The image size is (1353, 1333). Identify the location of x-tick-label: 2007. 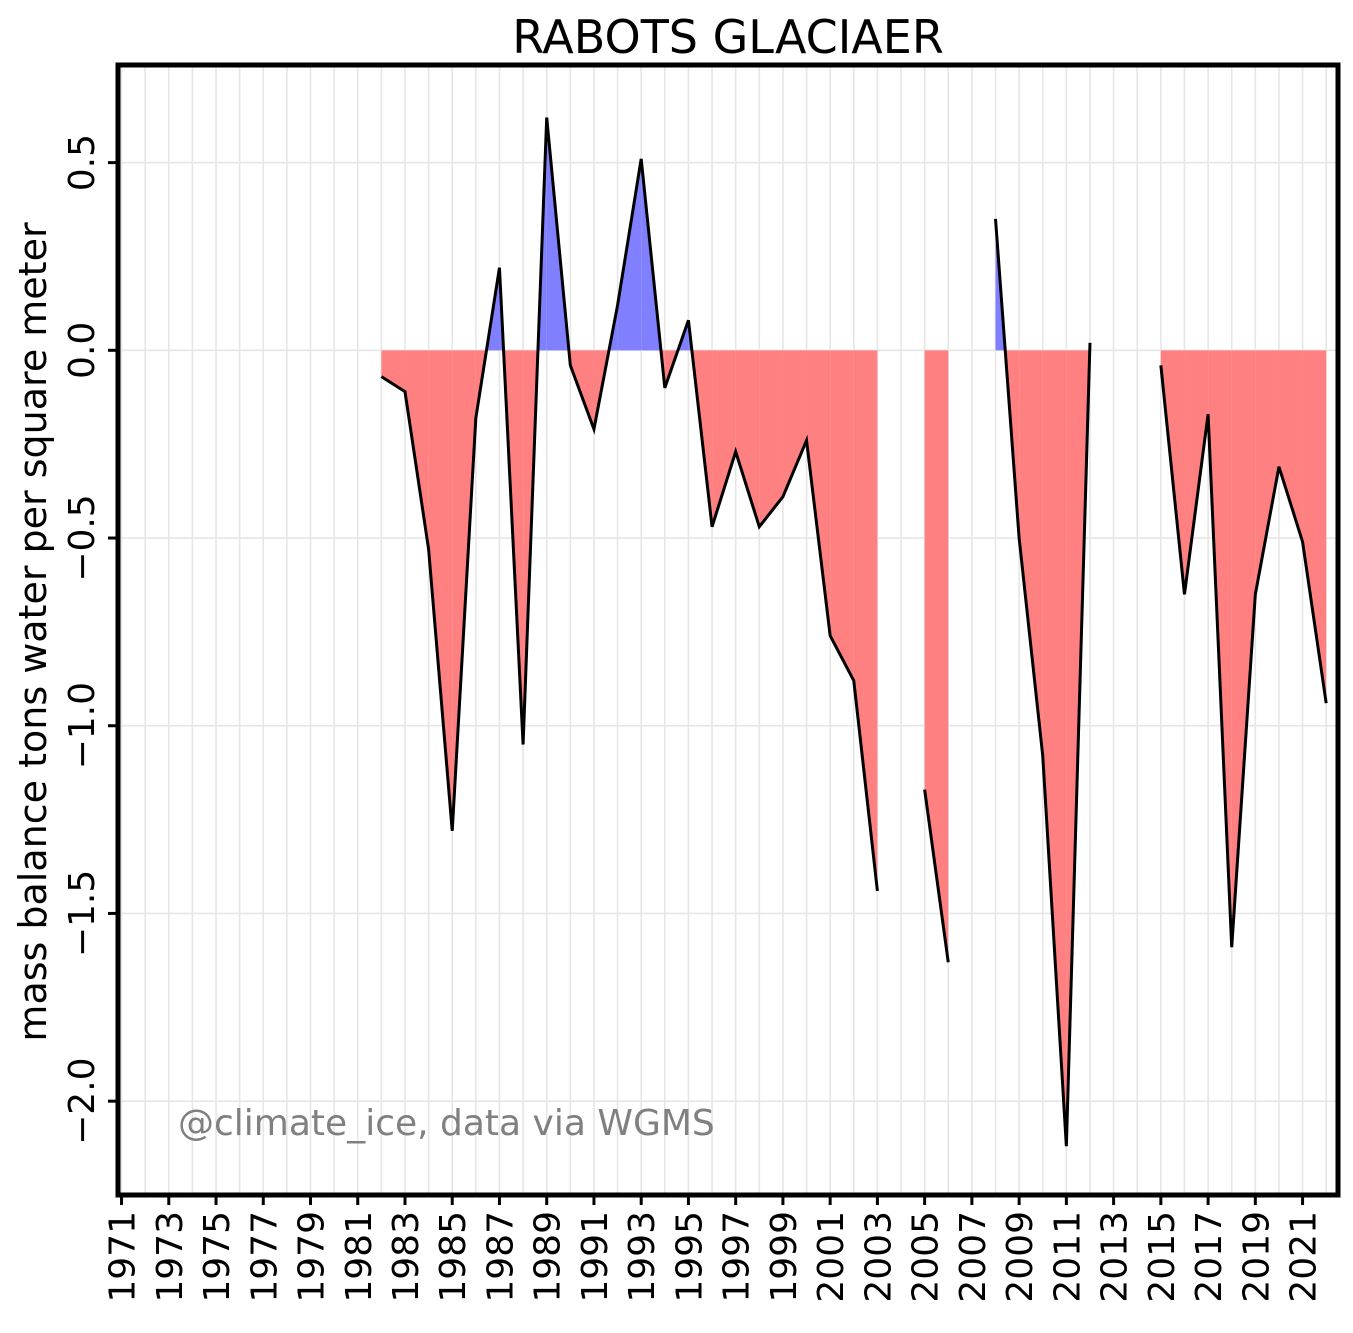
(973, 1257).